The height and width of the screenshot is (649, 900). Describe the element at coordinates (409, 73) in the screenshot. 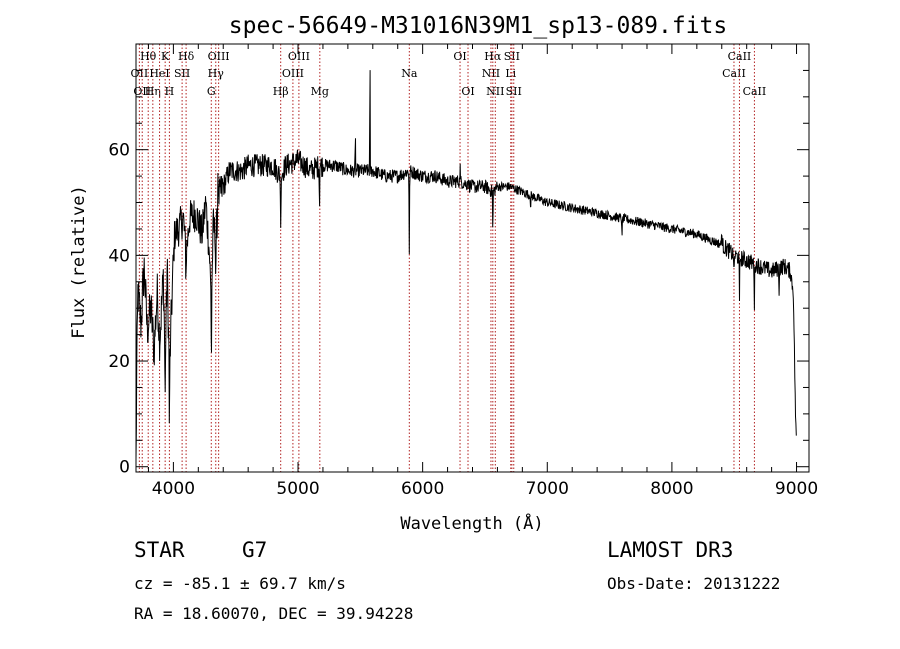

I see `reference-line-label-16: Na` at that location.